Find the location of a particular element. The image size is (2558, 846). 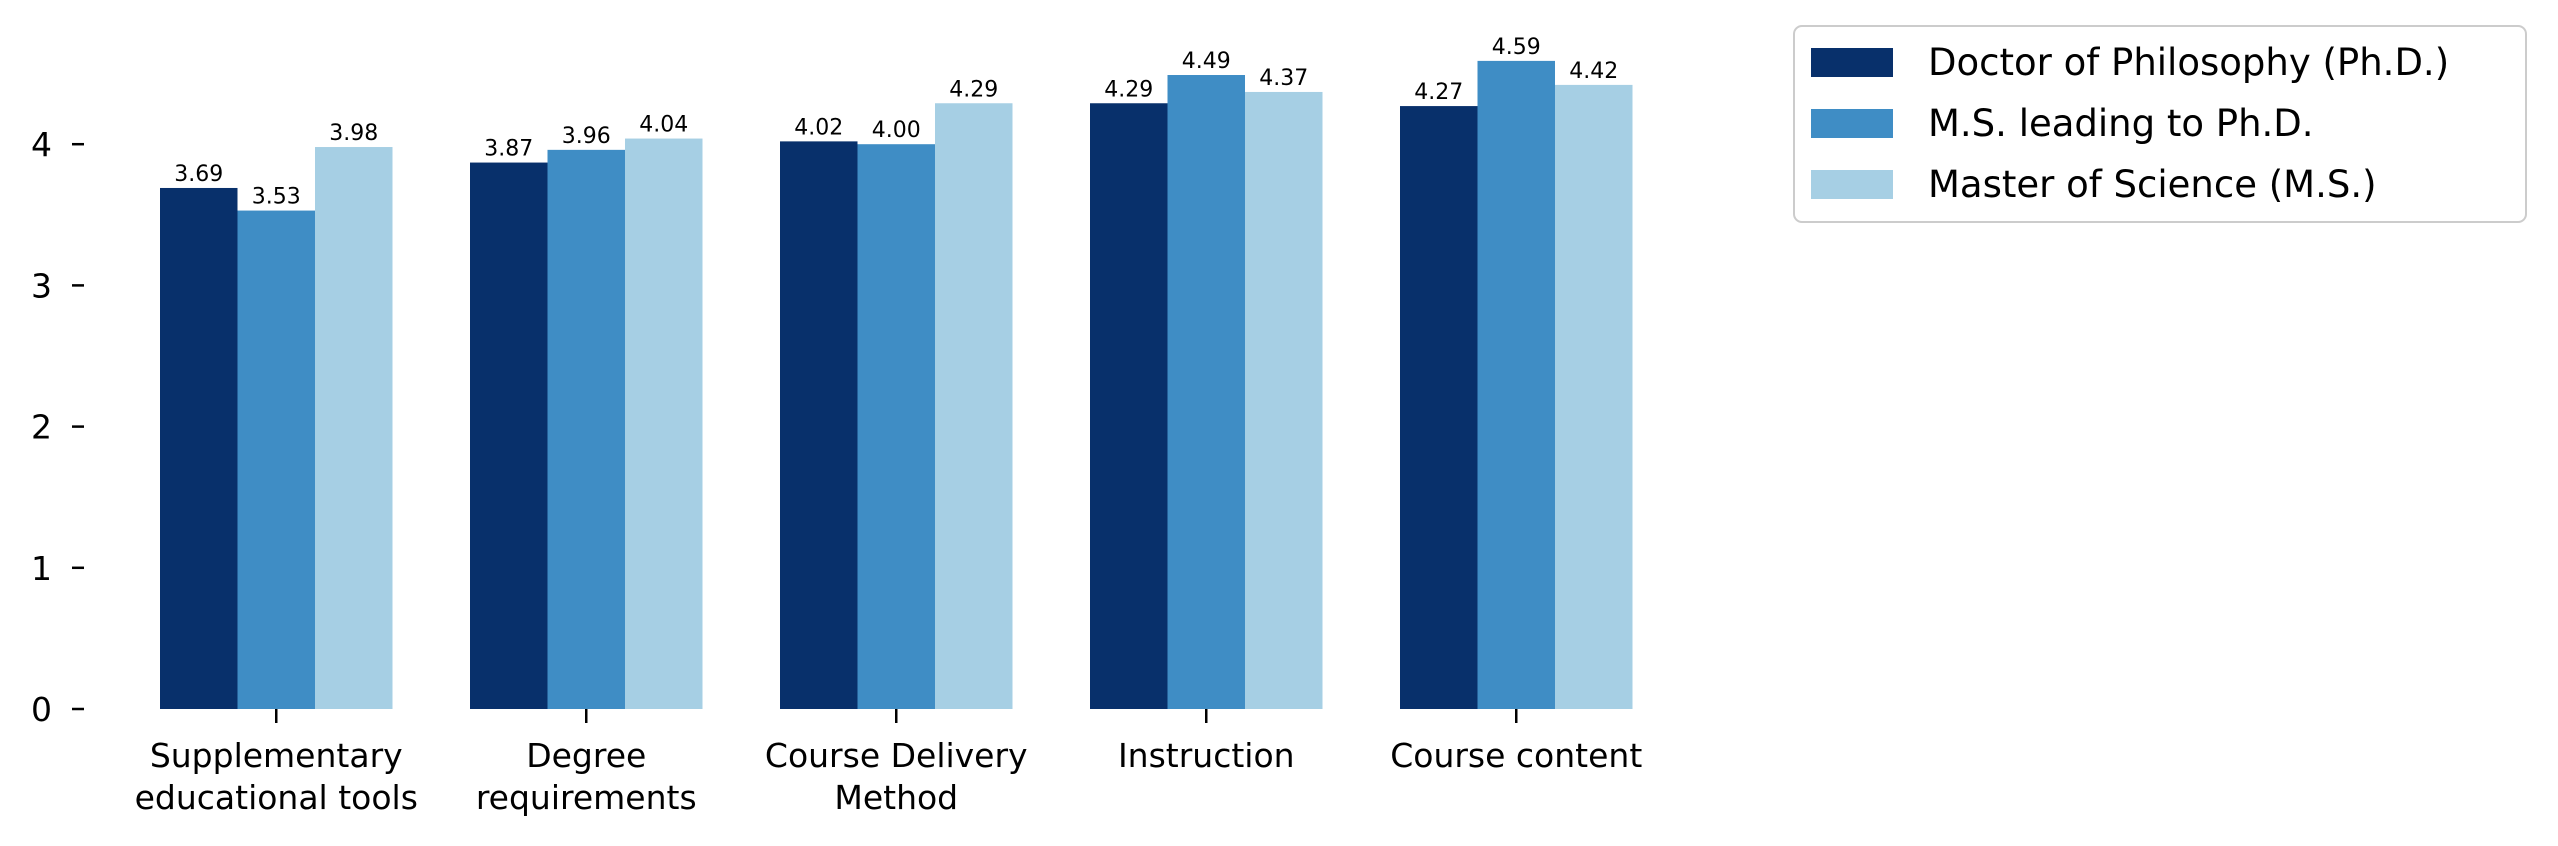

x-tick-label: Supplementary is located at coordinates (276, 755).